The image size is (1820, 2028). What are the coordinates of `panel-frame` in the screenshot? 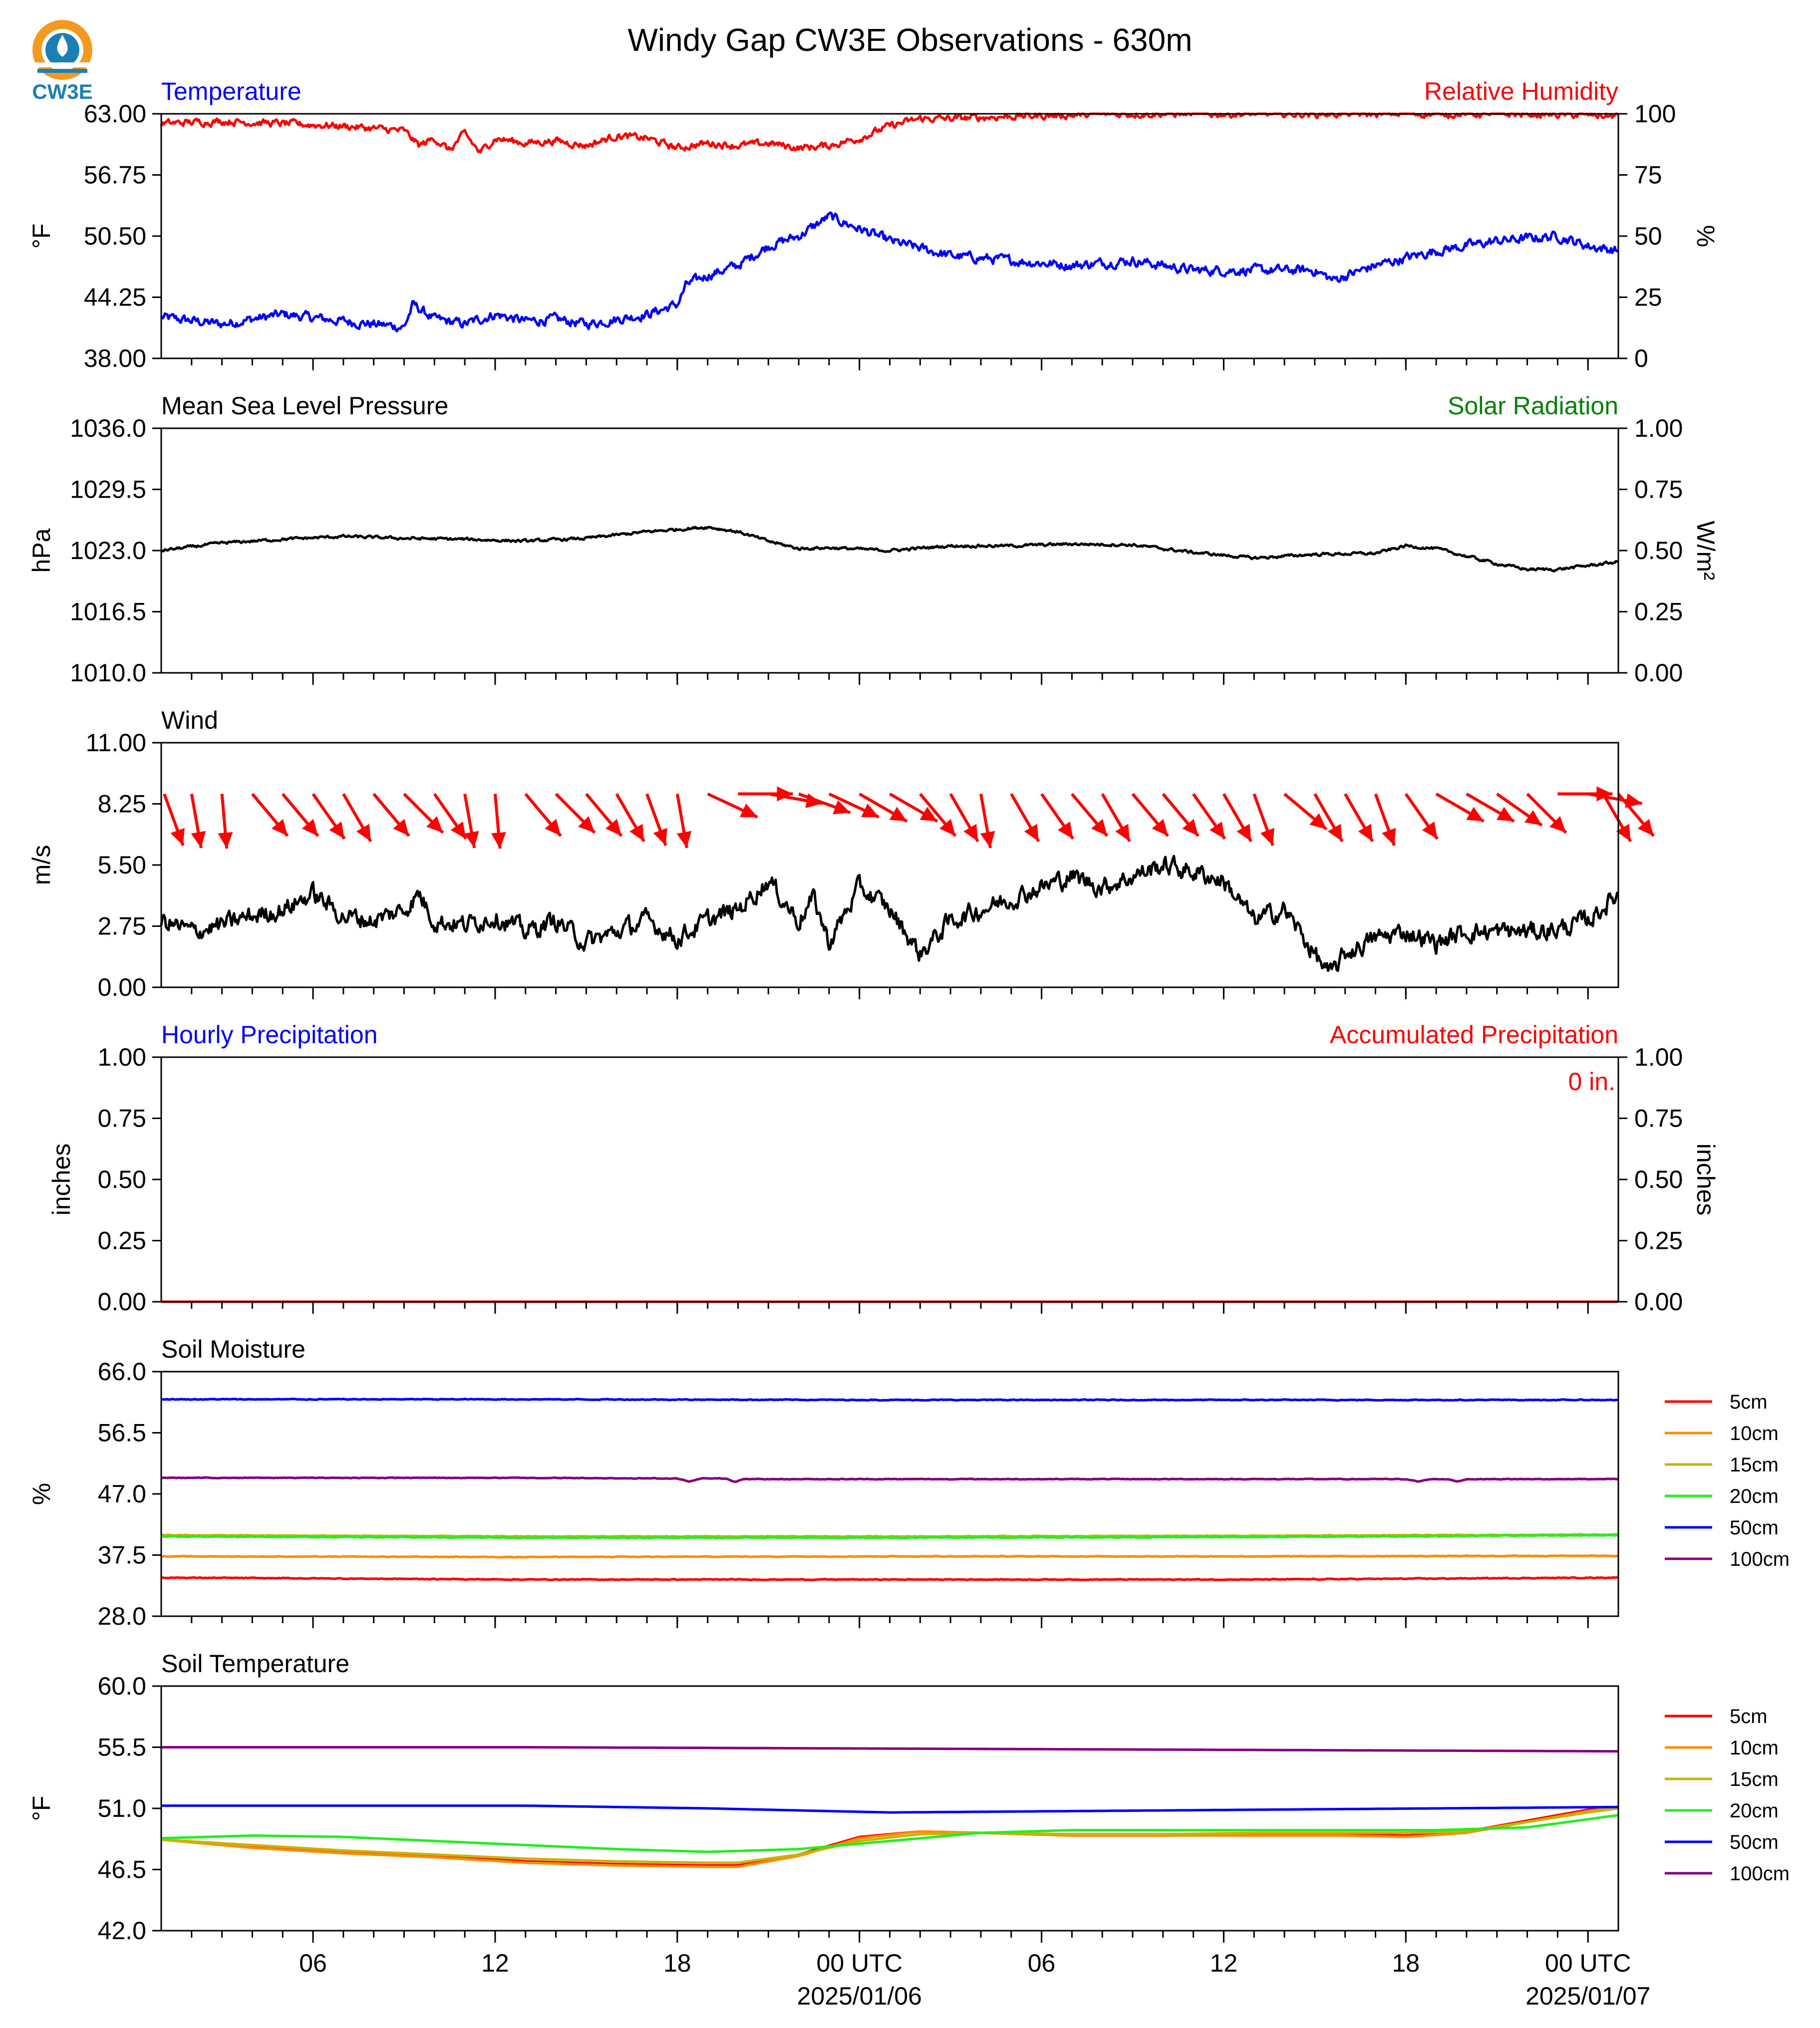 It's located at (889, 1179).